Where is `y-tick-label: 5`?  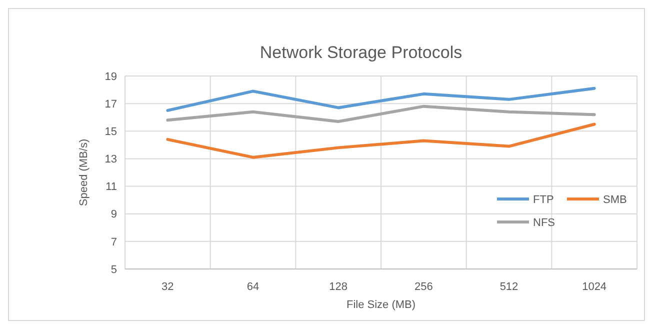
y-tick-label: 5 is located at coordinates (113, 270).